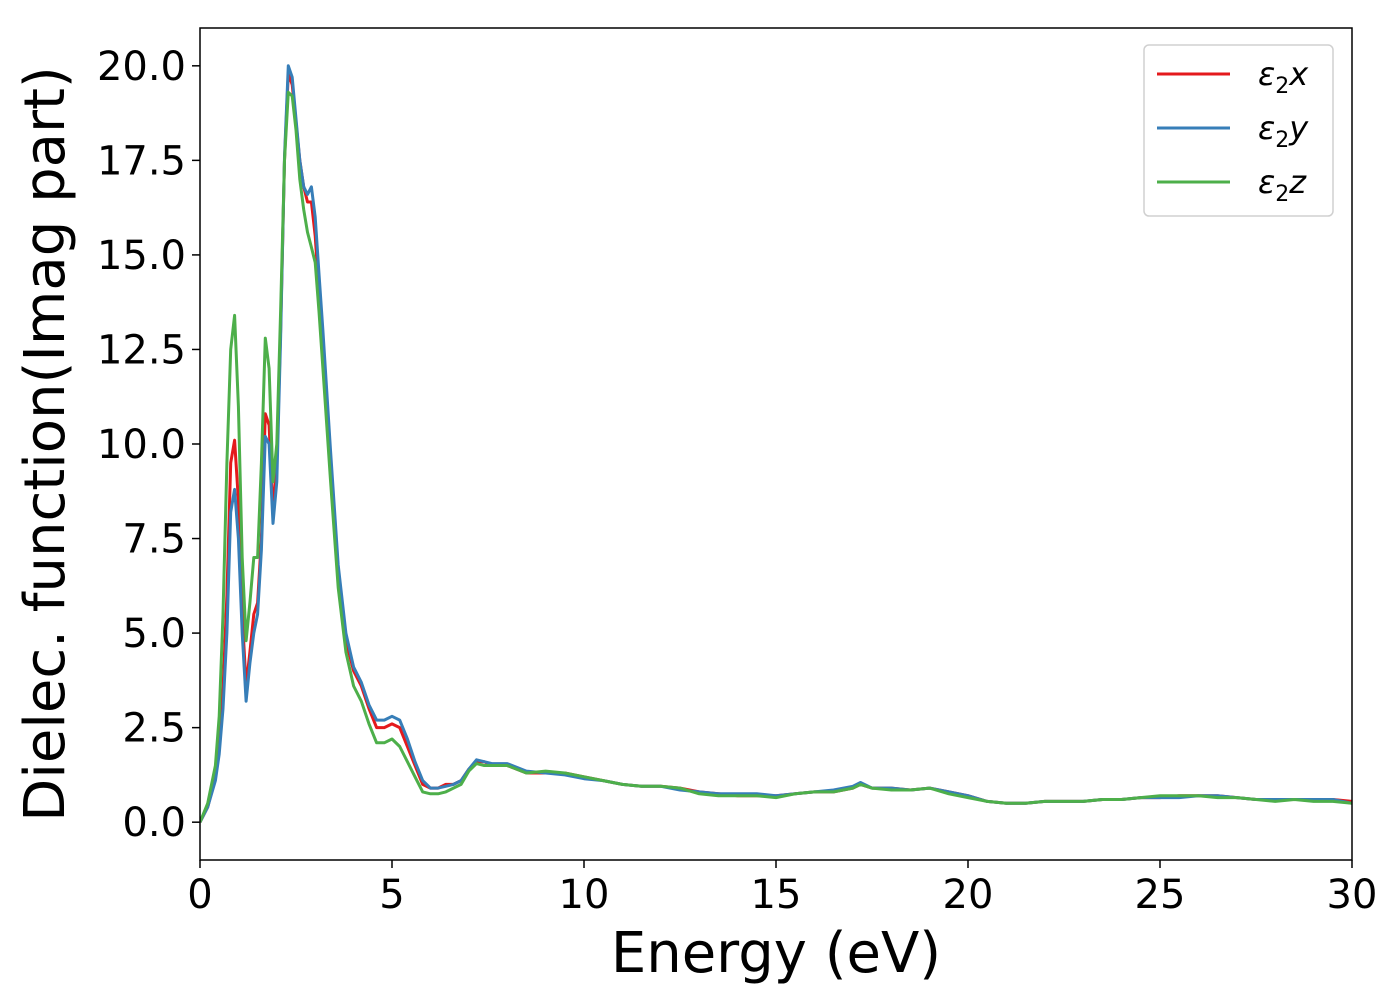  Describe the element at coordinates (199, 895) in the screenshot. I see `x-tick-label: 0` at that location.